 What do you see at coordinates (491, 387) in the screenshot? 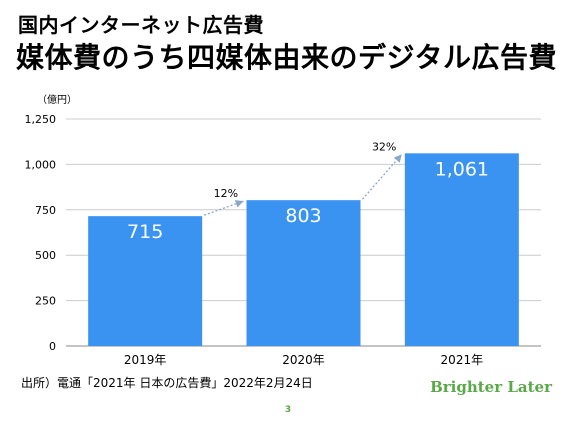
I see `brand-logo: Brighter Later` at bounding box center [491, 387].